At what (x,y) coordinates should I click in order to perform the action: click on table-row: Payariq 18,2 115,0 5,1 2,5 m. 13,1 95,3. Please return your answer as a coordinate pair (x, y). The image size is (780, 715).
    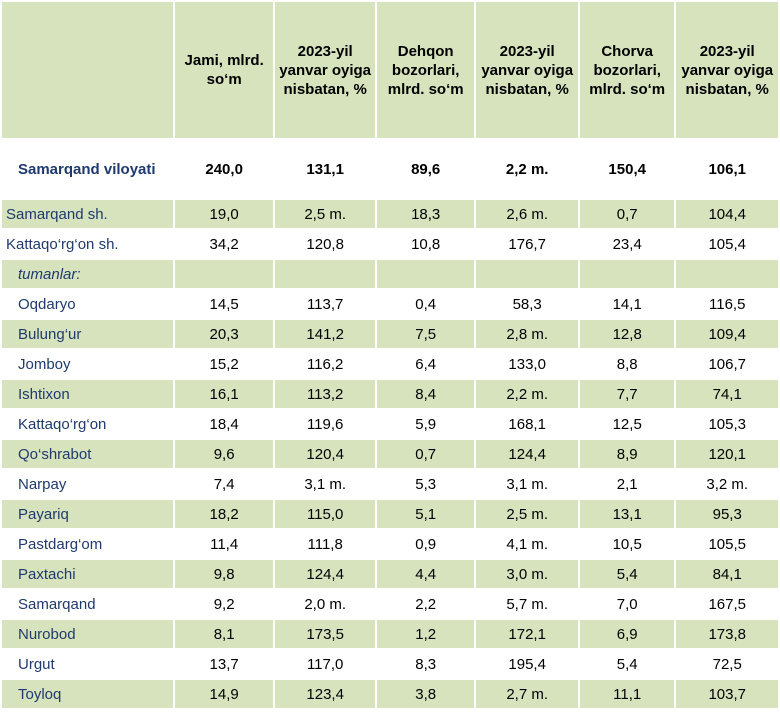
    Looking at the image, I should click on (390, 514).